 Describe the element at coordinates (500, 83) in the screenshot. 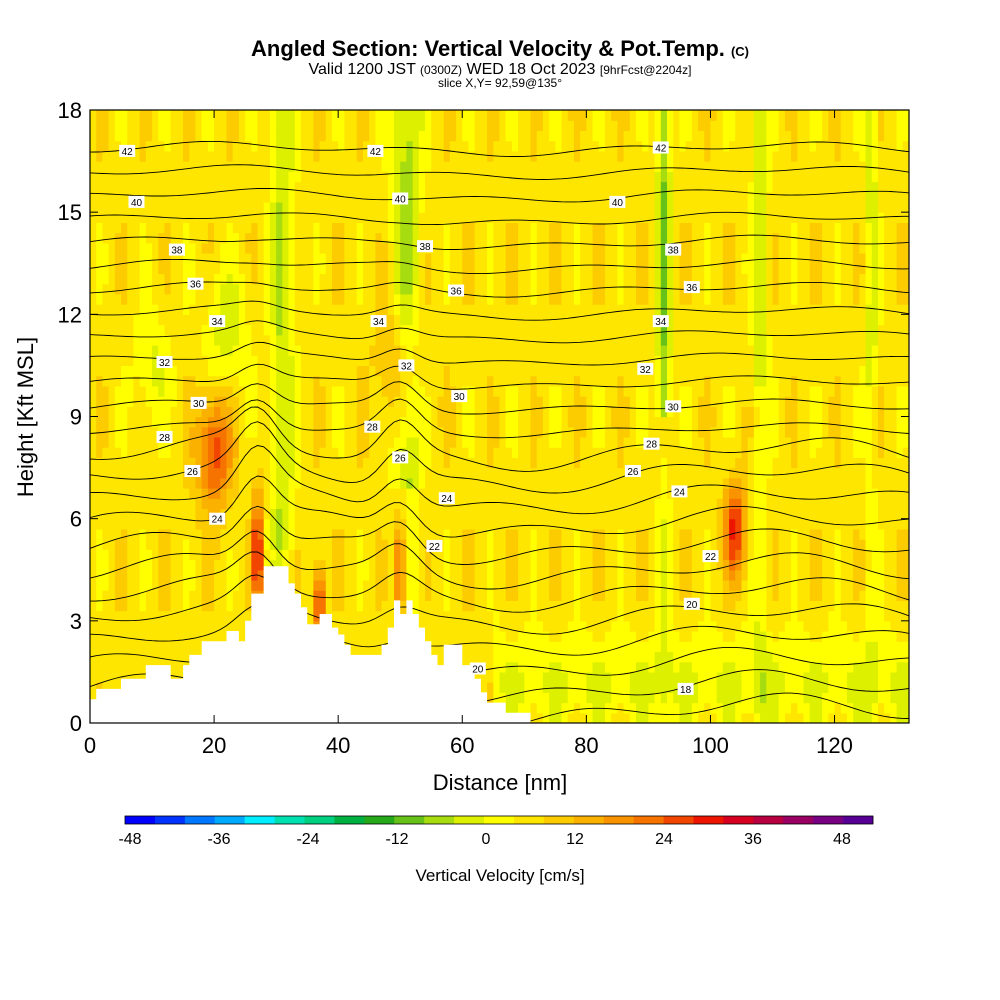

I see `chart-slice-info: slice X,Y= 92,59@135°` at that location.